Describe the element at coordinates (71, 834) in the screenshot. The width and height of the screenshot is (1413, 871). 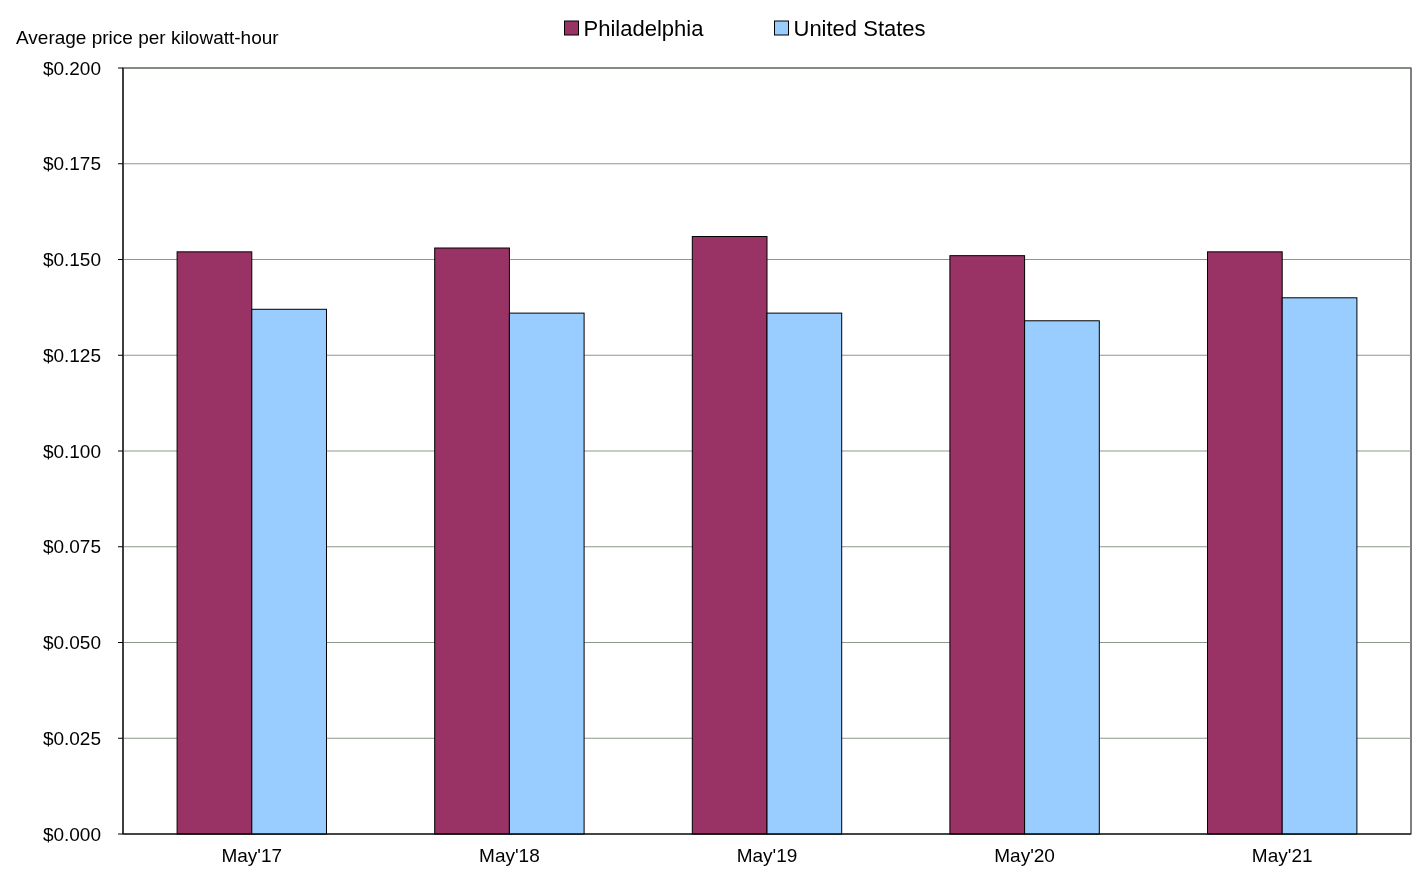
I see `y-tick-label: $0.000` at that location.